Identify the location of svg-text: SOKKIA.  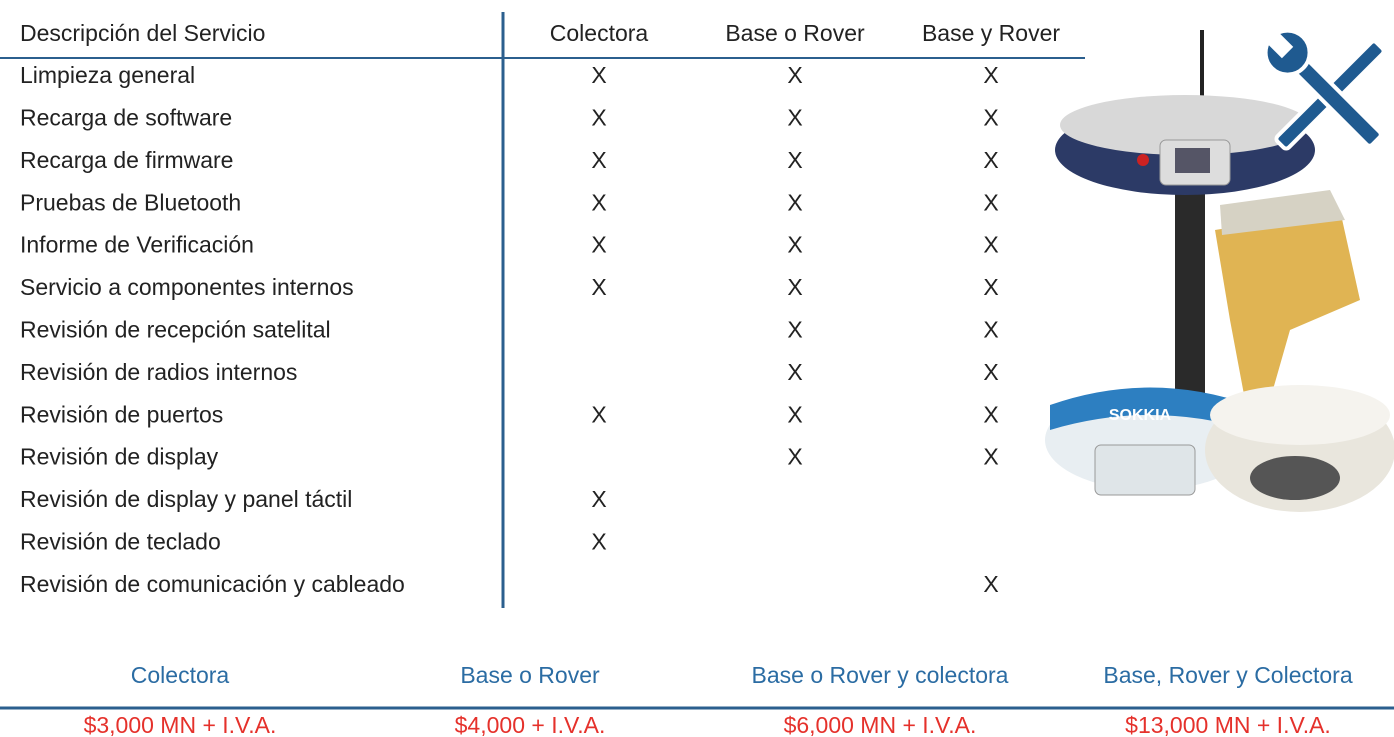
(1140, 415).